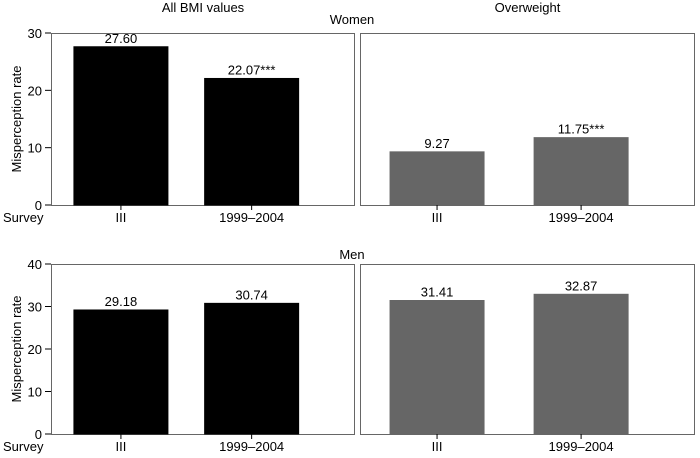 The height and width of the screenshot is (458, 700). What do you see at coordinates (38, 434) in the screenshot?
I see `y-tick-label-men: 0` at bounding box center [38, 434].